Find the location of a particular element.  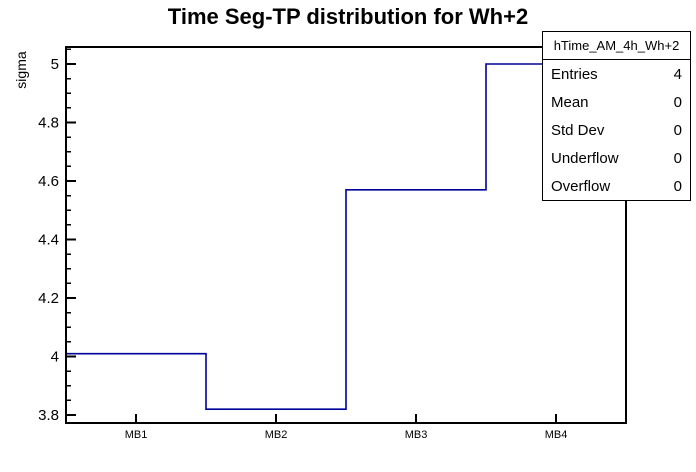

stats-value: 4 is located at coordinates (677, 74).